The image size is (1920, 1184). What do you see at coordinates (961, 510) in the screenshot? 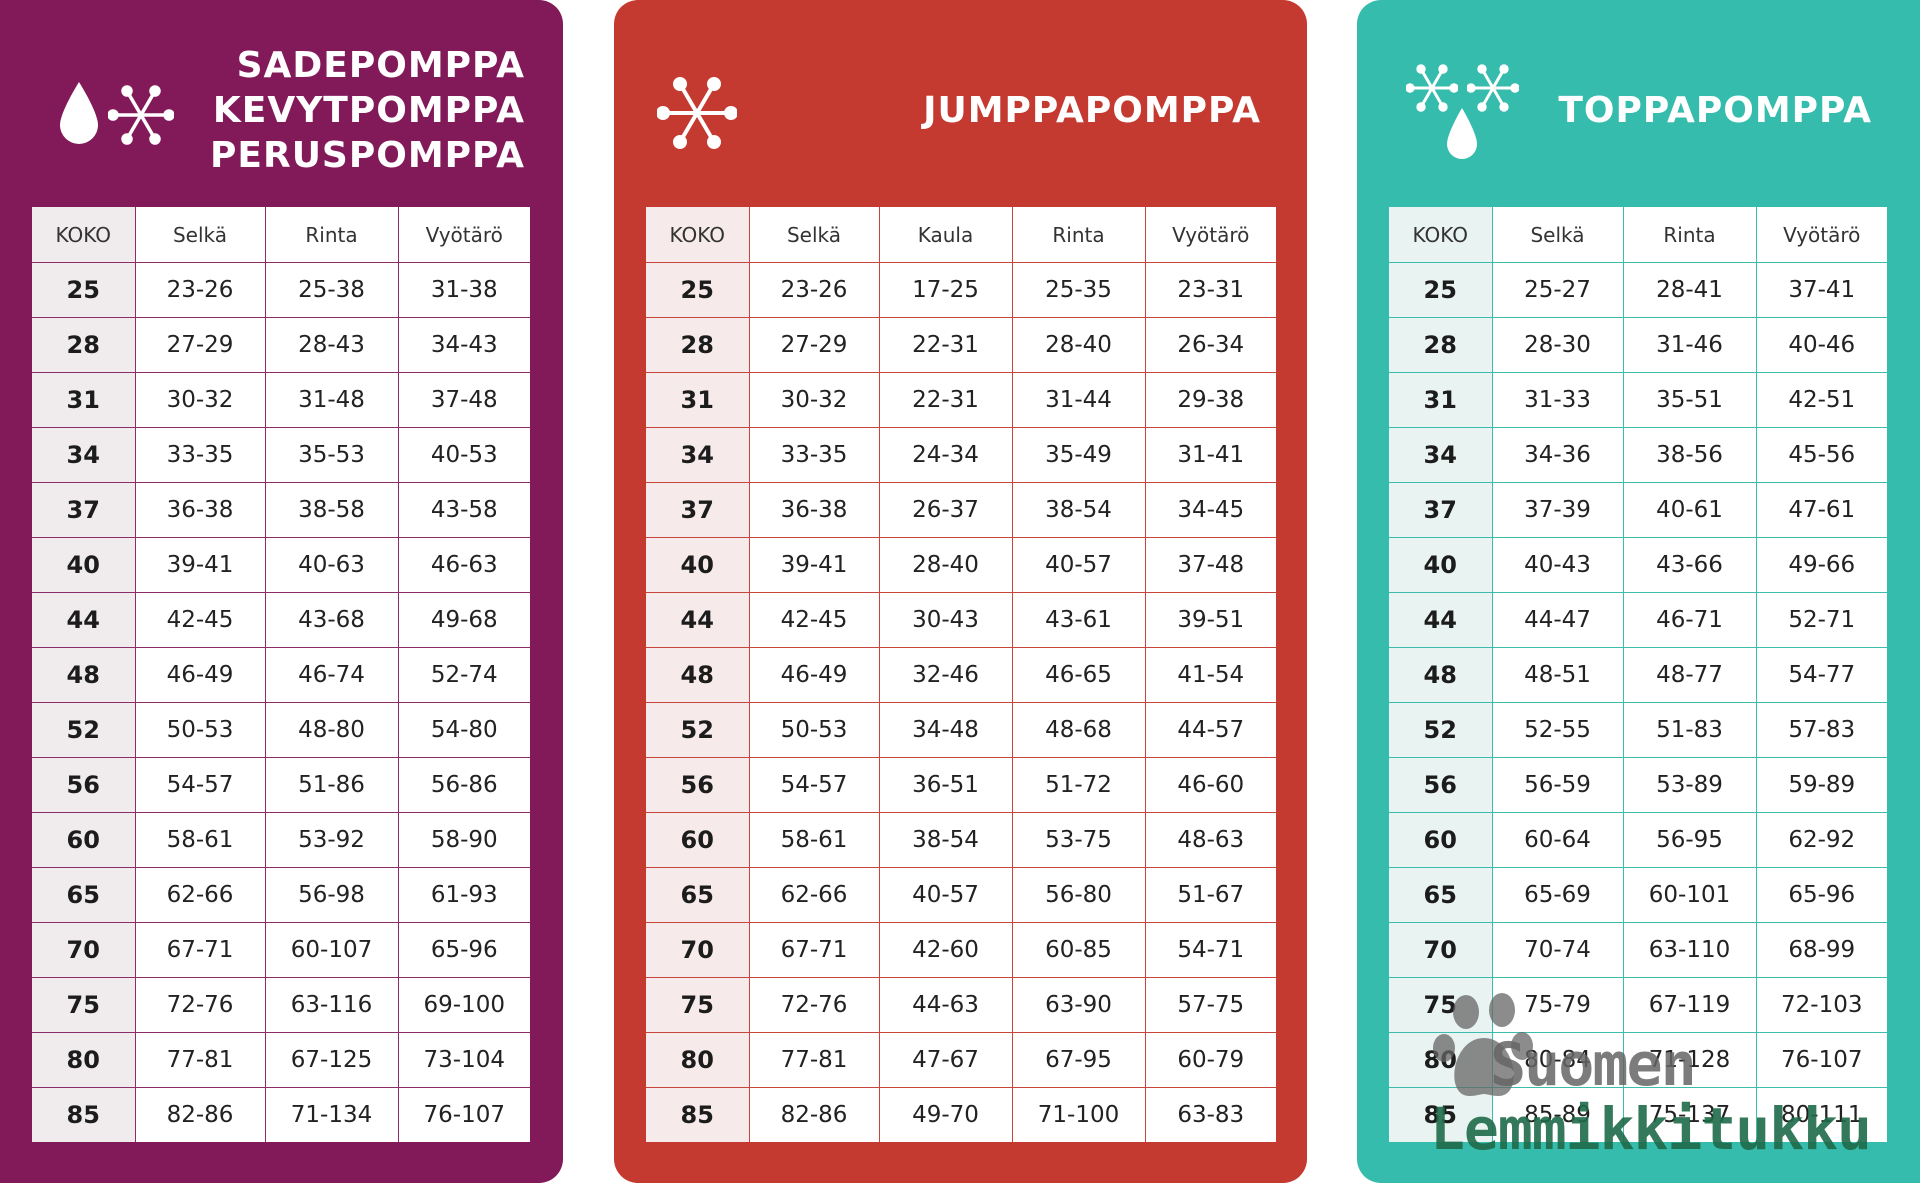
I see `table-row: 37 36-38 26-37 38-54 34-45` at bounding box center [961, 510].